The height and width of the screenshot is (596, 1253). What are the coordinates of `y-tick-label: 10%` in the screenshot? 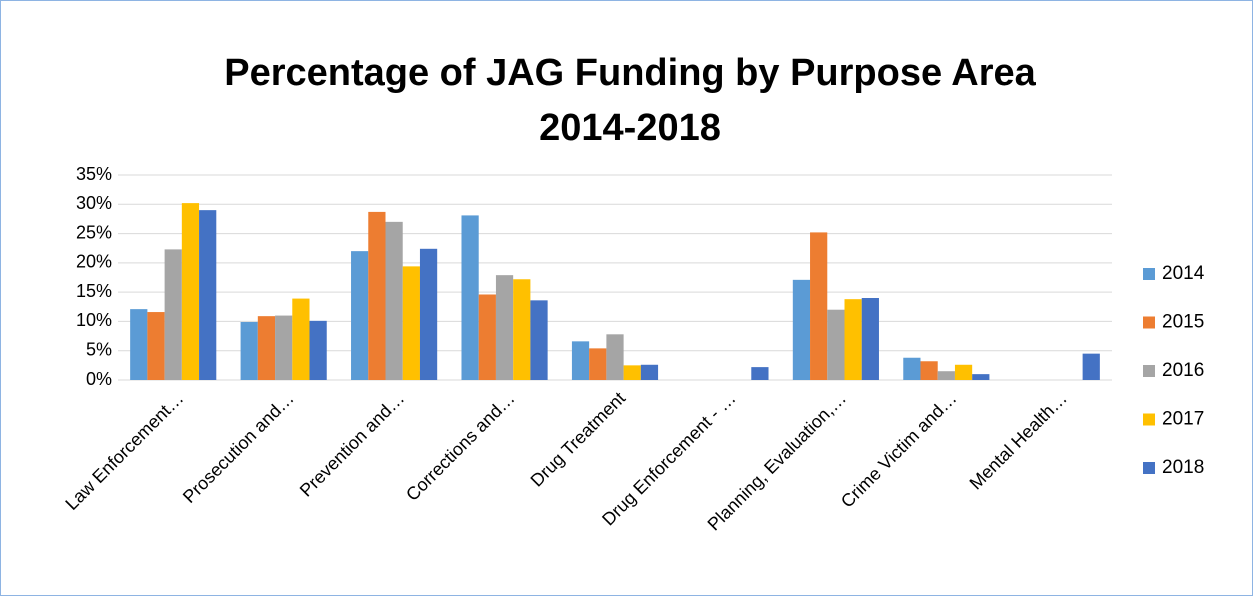 It's located at (94, 320).